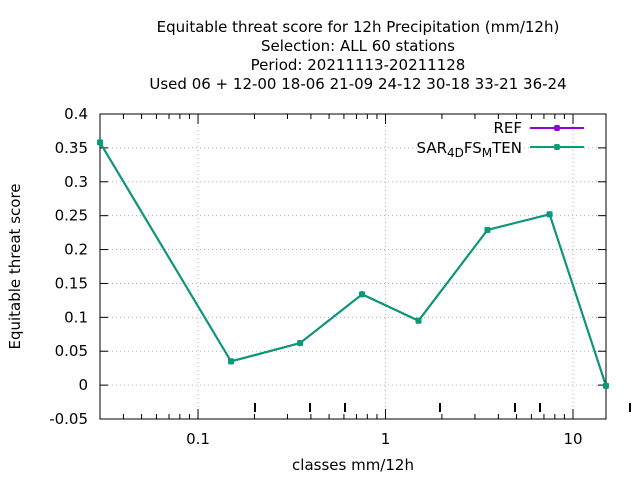 The width and height of the screenshot is (640, 480). What do you see at coordinates (76, 182) in the screenshot?
I see `y-tick-label: 0.3` at bounding box center [76, 182].